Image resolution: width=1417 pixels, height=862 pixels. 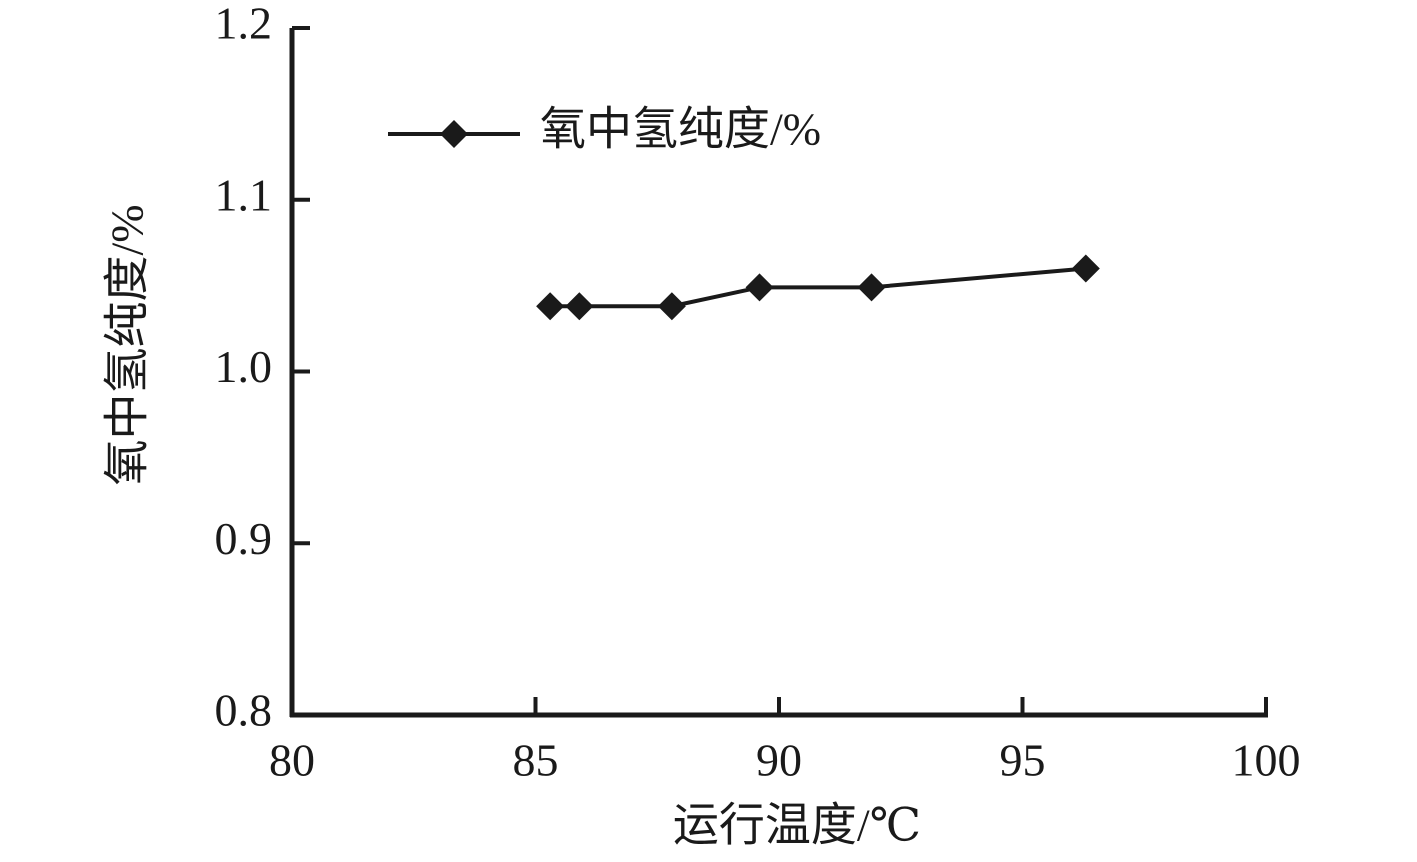 What do you see at coordinates (292, 760) in the screenshot?
I see `x-tick-label: 80` at bounding box center [292, 760].